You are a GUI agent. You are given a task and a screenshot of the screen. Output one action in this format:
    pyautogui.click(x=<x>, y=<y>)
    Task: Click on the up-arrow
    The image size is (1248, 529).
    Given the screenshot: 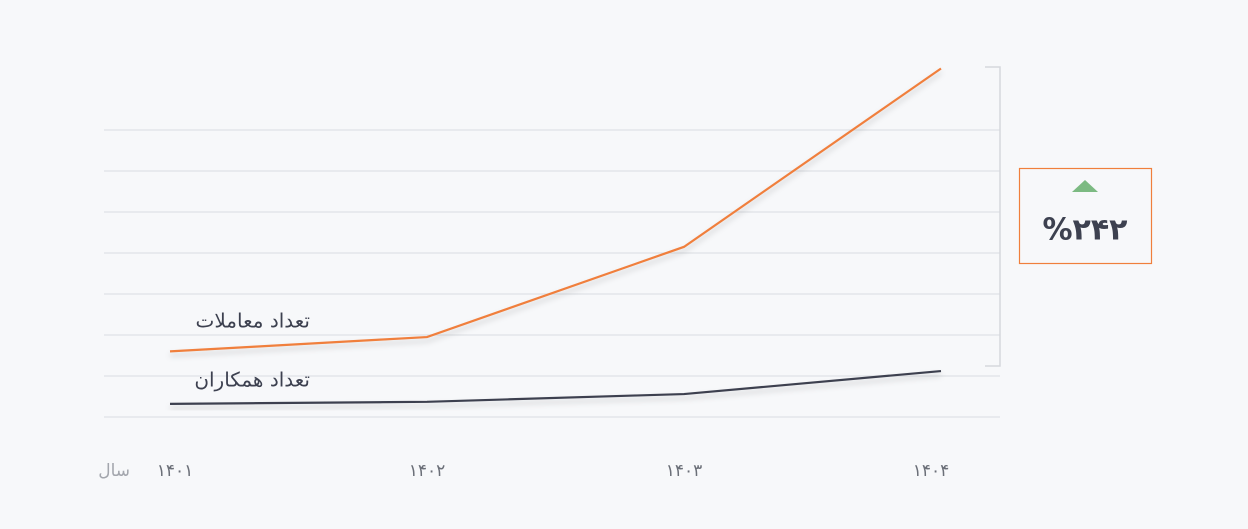 What is the action you would take?
    pyautogui.click(x=1085, y=186)
    